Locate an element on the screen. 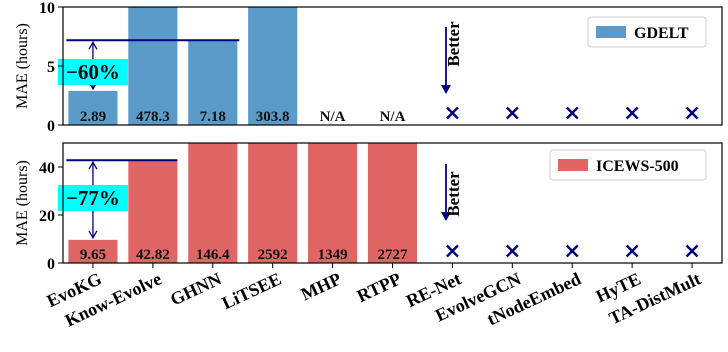 The height and width of the screenshot is (352, 728). y-tick-label: 20 is located at coordinates (47, 216).